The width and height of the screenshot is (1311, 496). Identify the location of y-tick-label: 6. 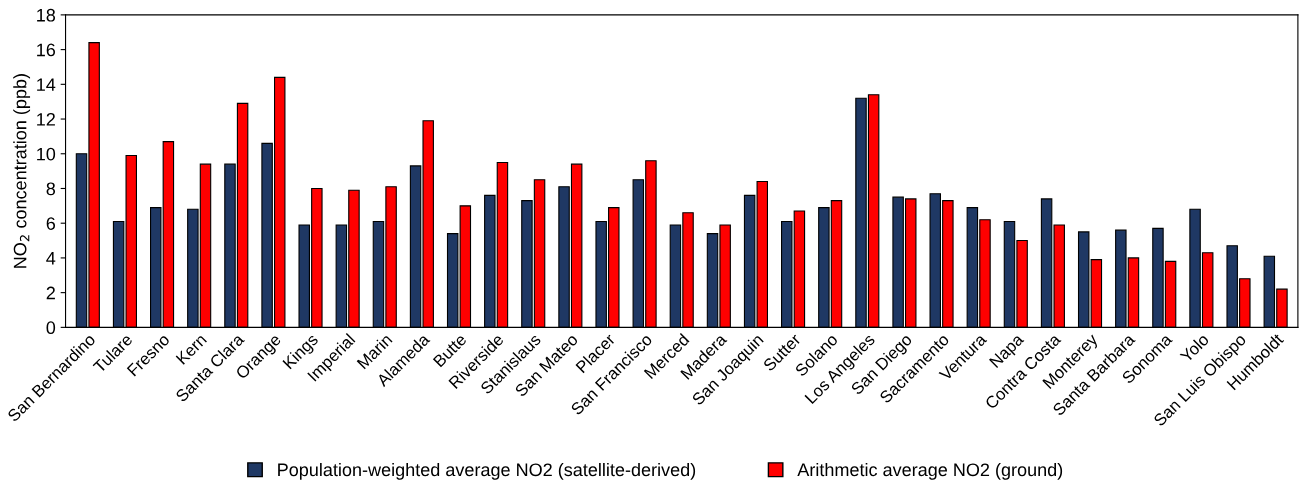
(51, 223).